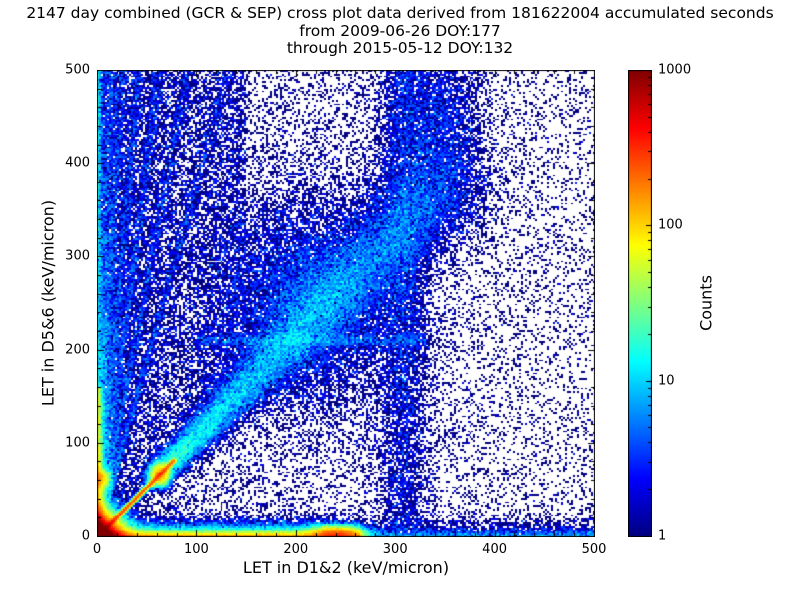  Describe the element at coordinates (77, 163) in the screenshot. I see `y-tick-label: 400` at that location.